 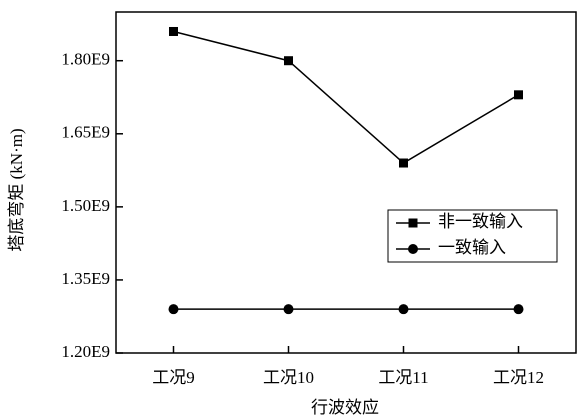 I want to click on y-tick-label: 1.50E9, so click(x=85, y=205).